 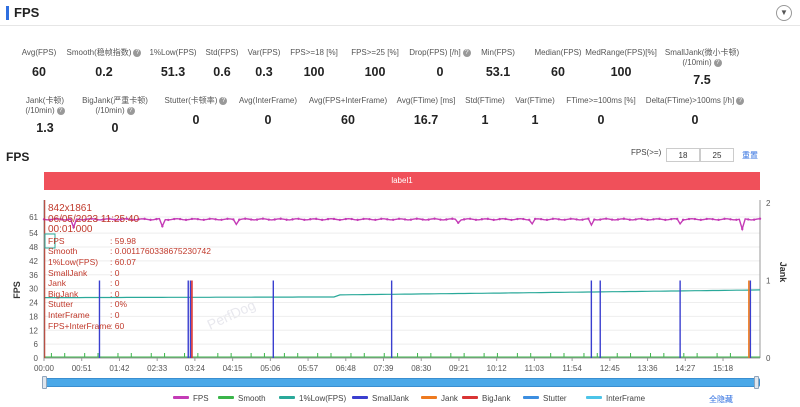 What do you see at coordinates (312, 399) in the screenshot?
I see `legend-item-1-low-fps: 1%Low(FPS)` at bounding box center [312, 399].